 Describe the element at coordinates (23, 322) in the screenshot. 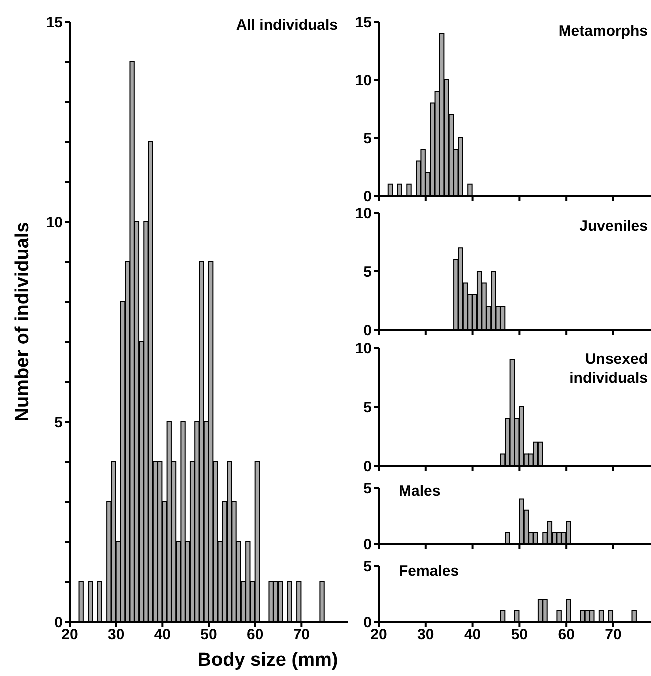

I see `y-axis-title: Number of individuals` at that location.